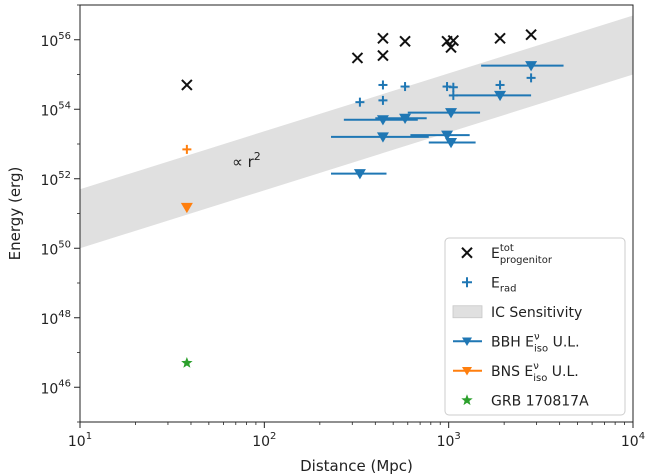 Image resolution: width=647 pixels, height=476 pixels. I want to click on legend-label-1-name: E, so click(495, 283).